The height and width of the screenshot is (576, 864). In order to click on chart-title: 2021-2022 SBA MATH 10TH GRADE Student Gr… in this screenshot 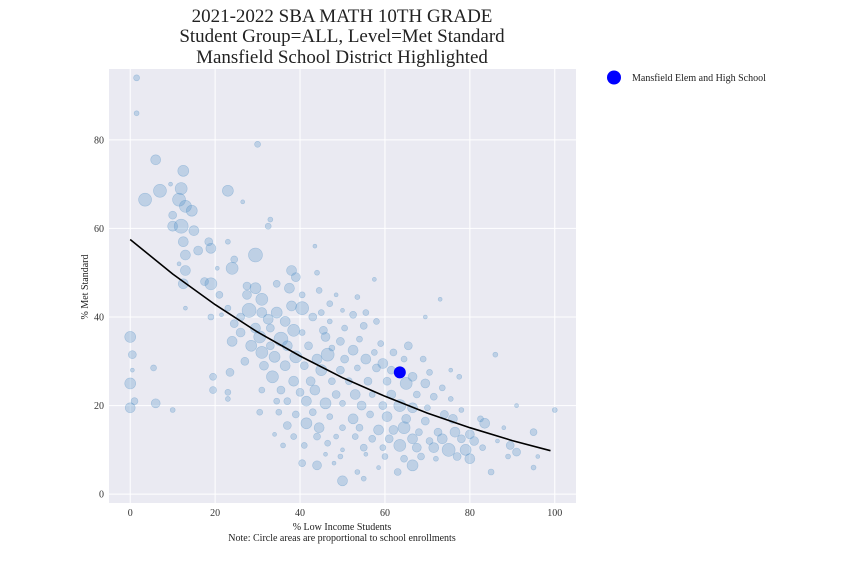, I will do `click(342, 37)`.